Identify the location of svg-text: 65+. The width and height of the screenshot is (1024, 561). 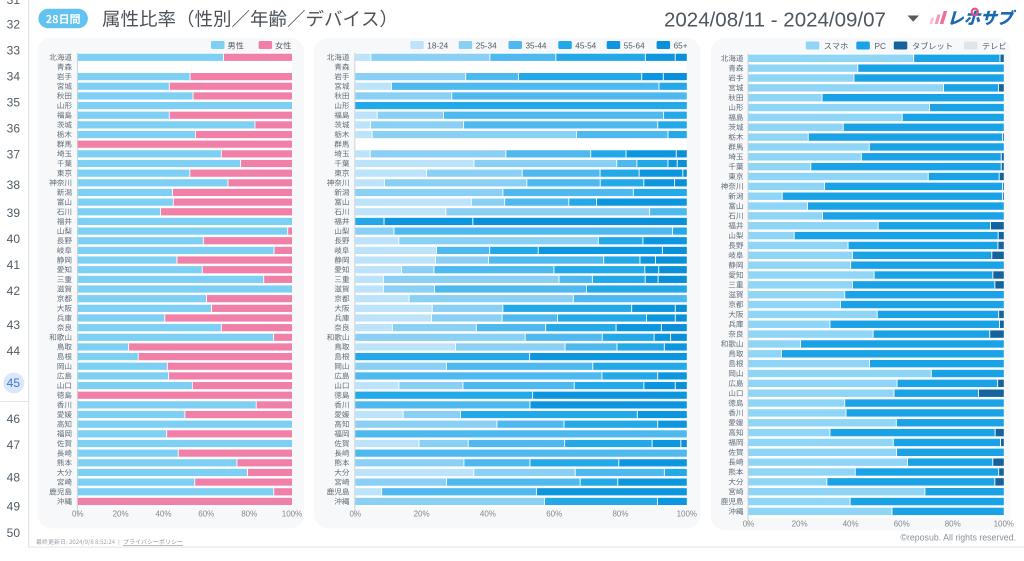
(681, 46).